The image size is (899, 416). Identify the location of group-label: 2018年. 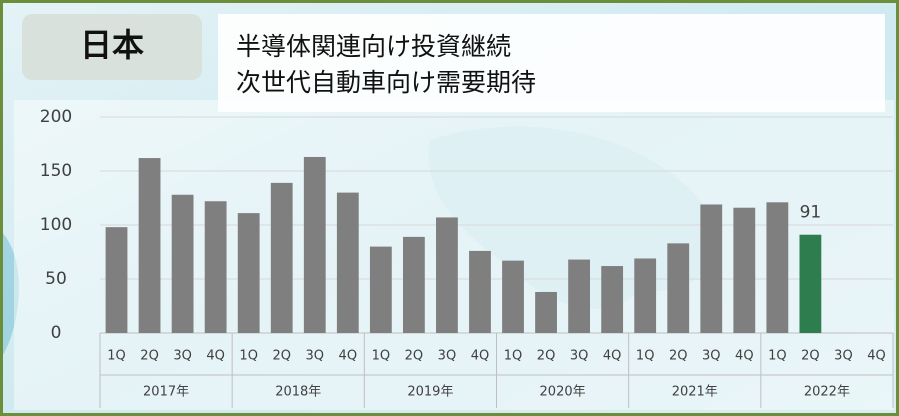
(298, 392).